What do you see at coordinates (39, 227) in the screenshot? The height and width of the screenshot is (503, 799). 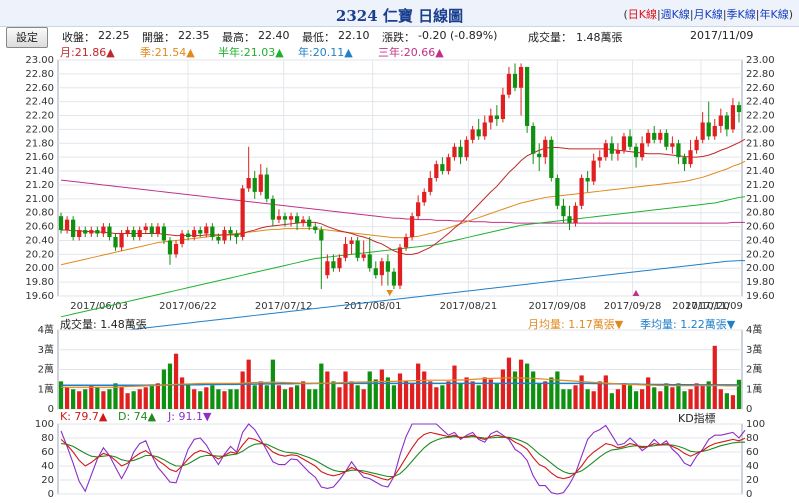 I see `price-y-tick-left: 20.60` at bounding box center [39, 227].